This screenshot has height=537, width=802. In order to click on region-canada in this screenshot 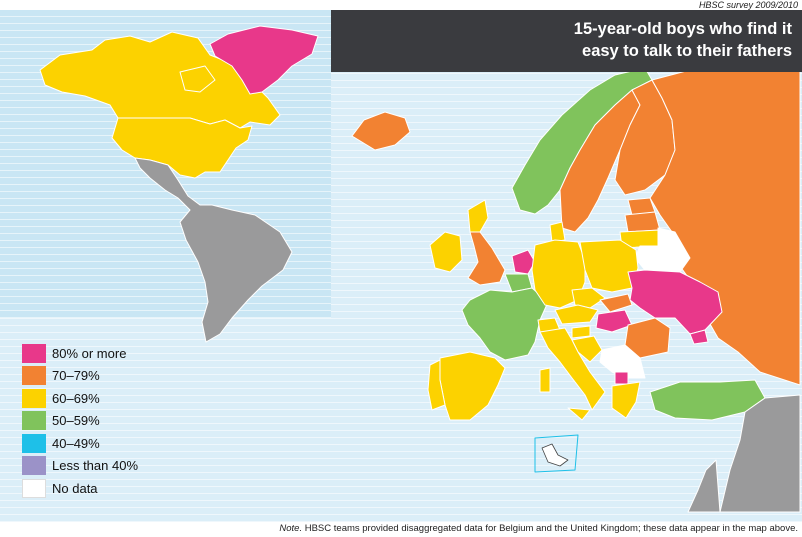, I will do `click(160, 80)`.